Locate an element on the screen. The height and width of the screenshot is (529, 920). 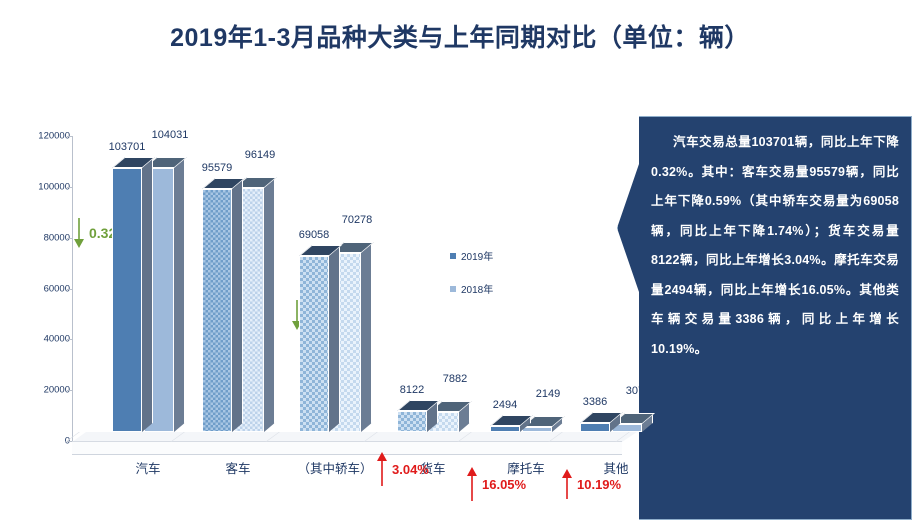
y-axis-tick-label: 100000 is located at coordinates (54, 187).